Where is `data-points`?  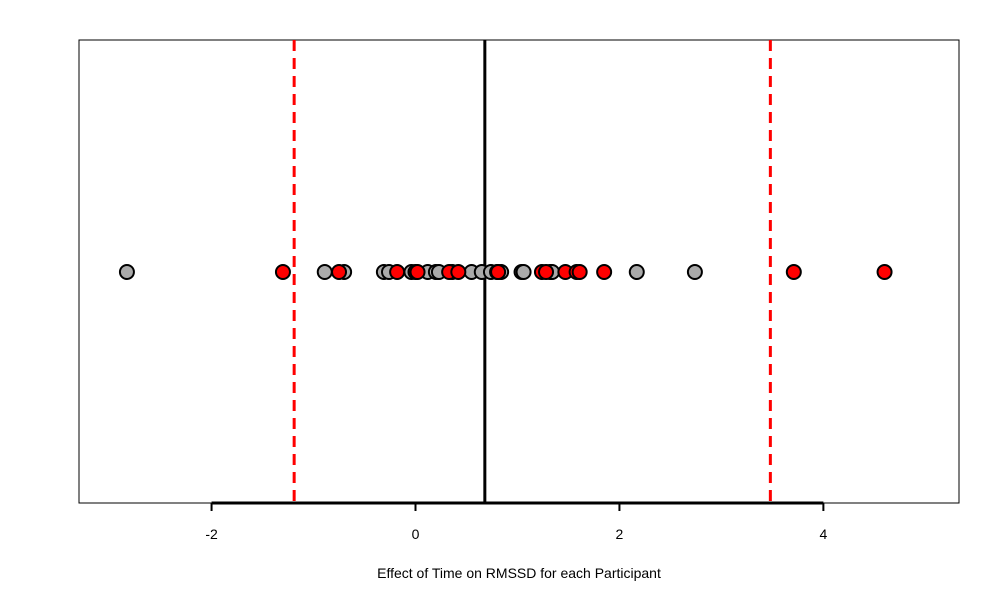 data-points is located at coordinates (505, 272).